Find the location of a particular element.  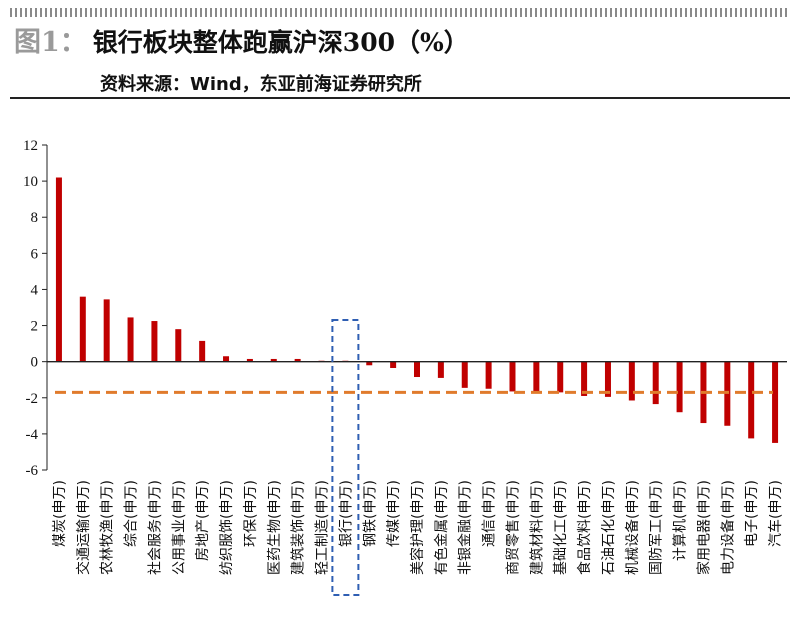

category-label: 石油石化(申万) is located at coordinates (609, 527).